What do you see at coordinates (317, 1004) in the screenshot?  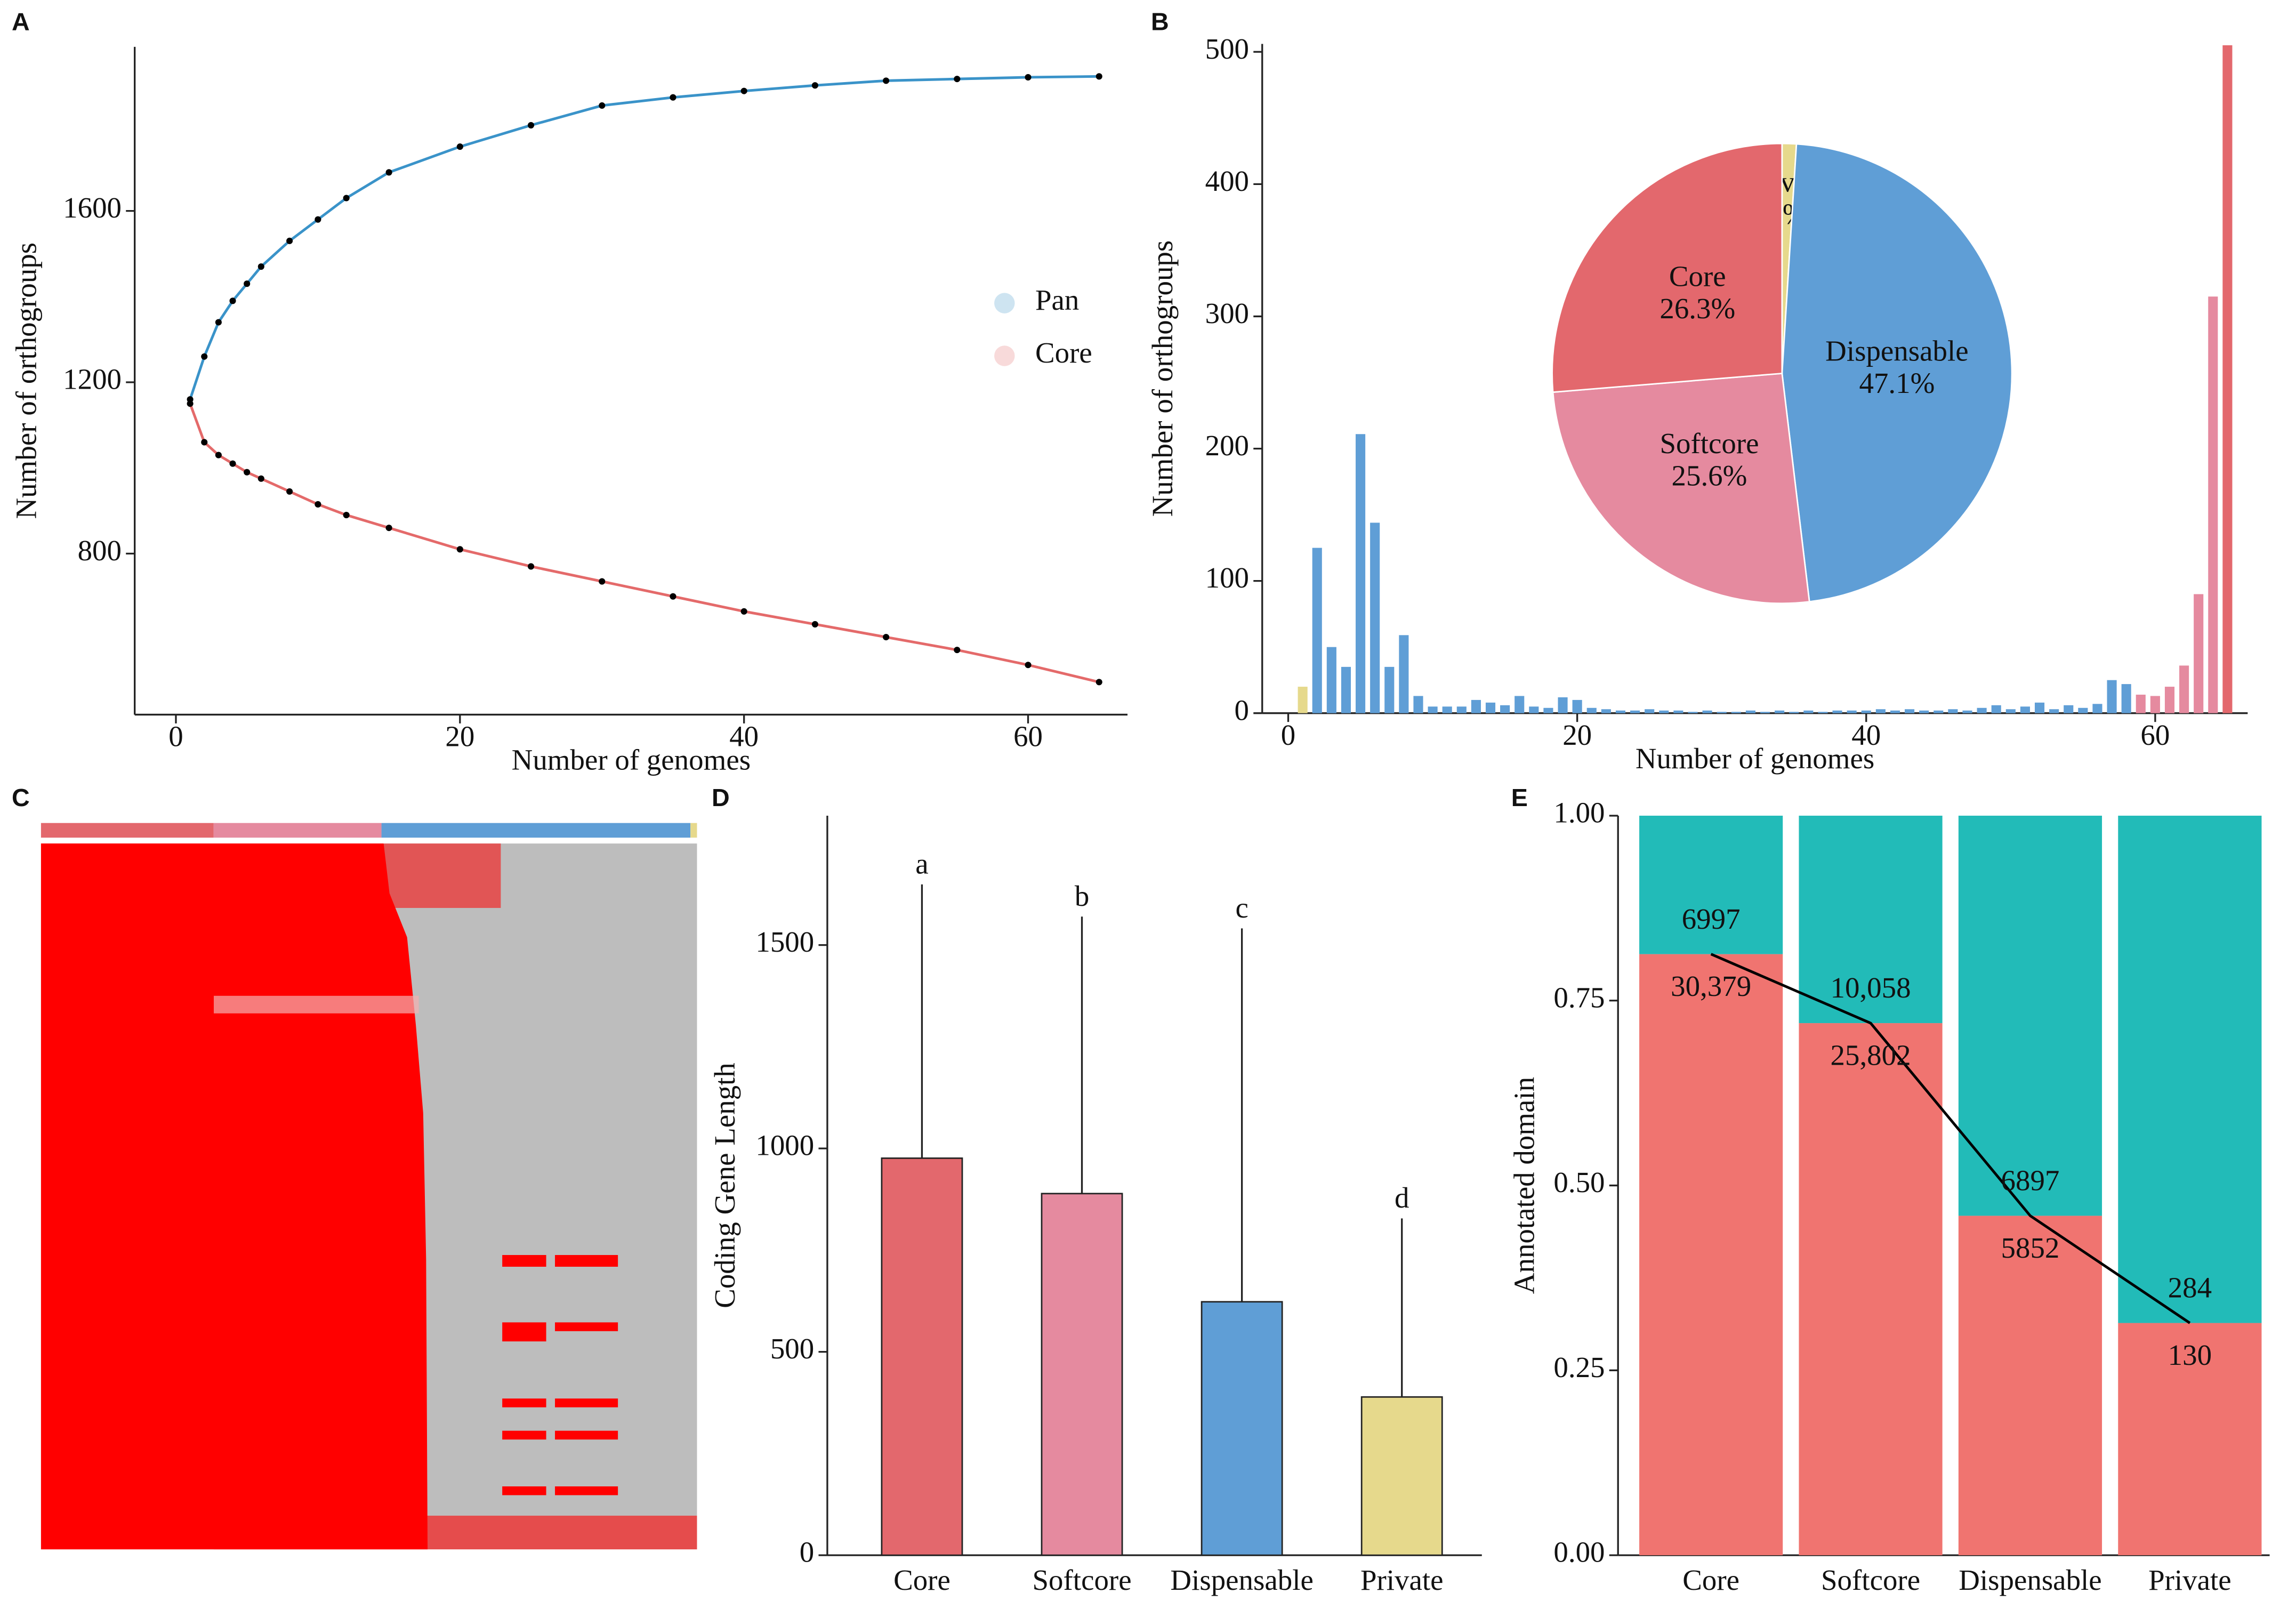 I see `heatmap-streak` at bounding box center [317, 1004].